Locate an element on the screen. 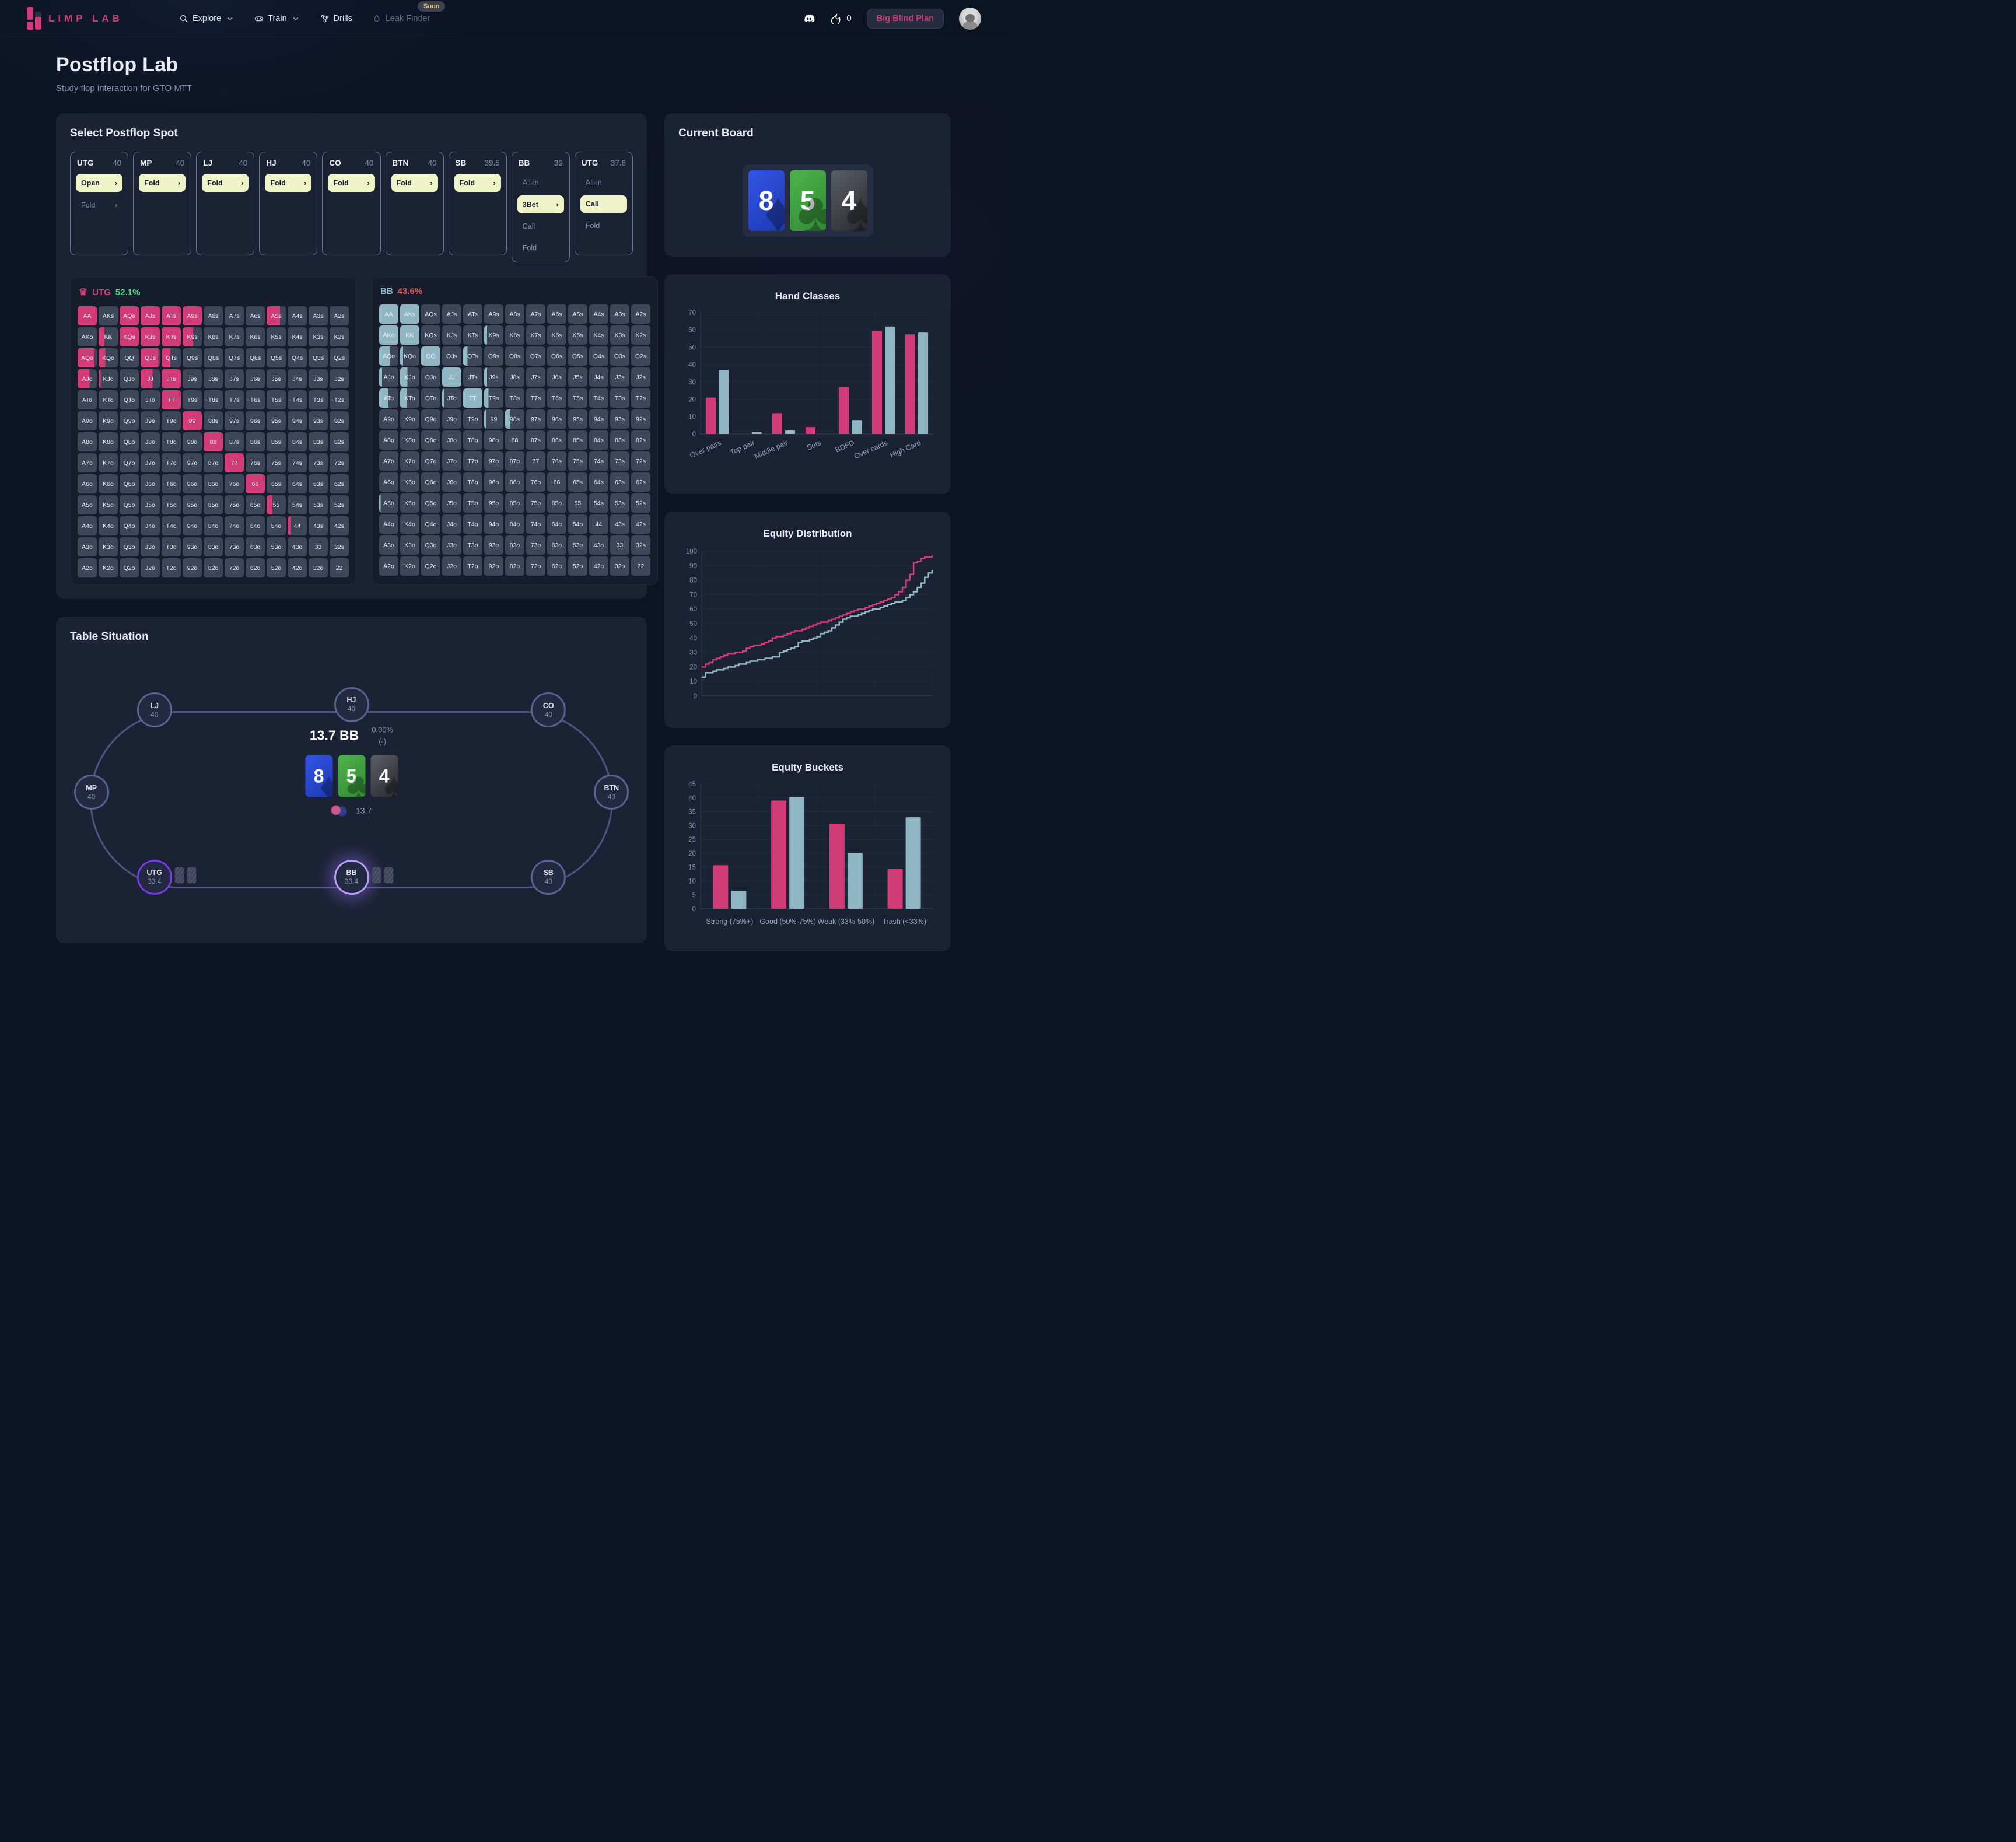  action-all-in: All-in is located at coordinates (593, 182).